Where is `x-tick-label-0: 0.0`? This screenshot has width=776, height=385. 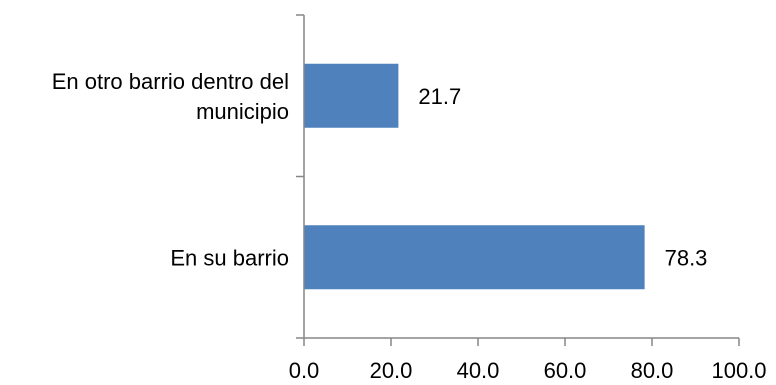
x-tick-label-0: 0.0 is located at coordinates (304, 370).